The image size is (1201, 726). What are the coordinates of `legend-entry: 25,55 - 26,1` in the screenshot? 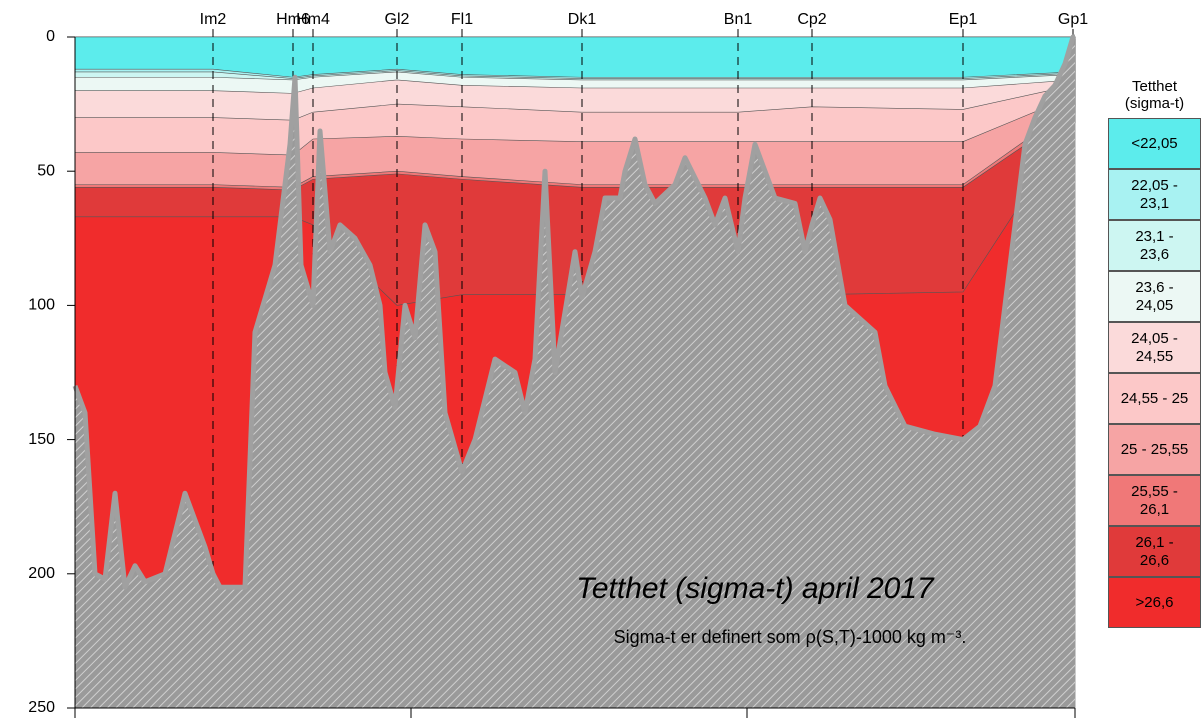 It's located at (1154, 500).